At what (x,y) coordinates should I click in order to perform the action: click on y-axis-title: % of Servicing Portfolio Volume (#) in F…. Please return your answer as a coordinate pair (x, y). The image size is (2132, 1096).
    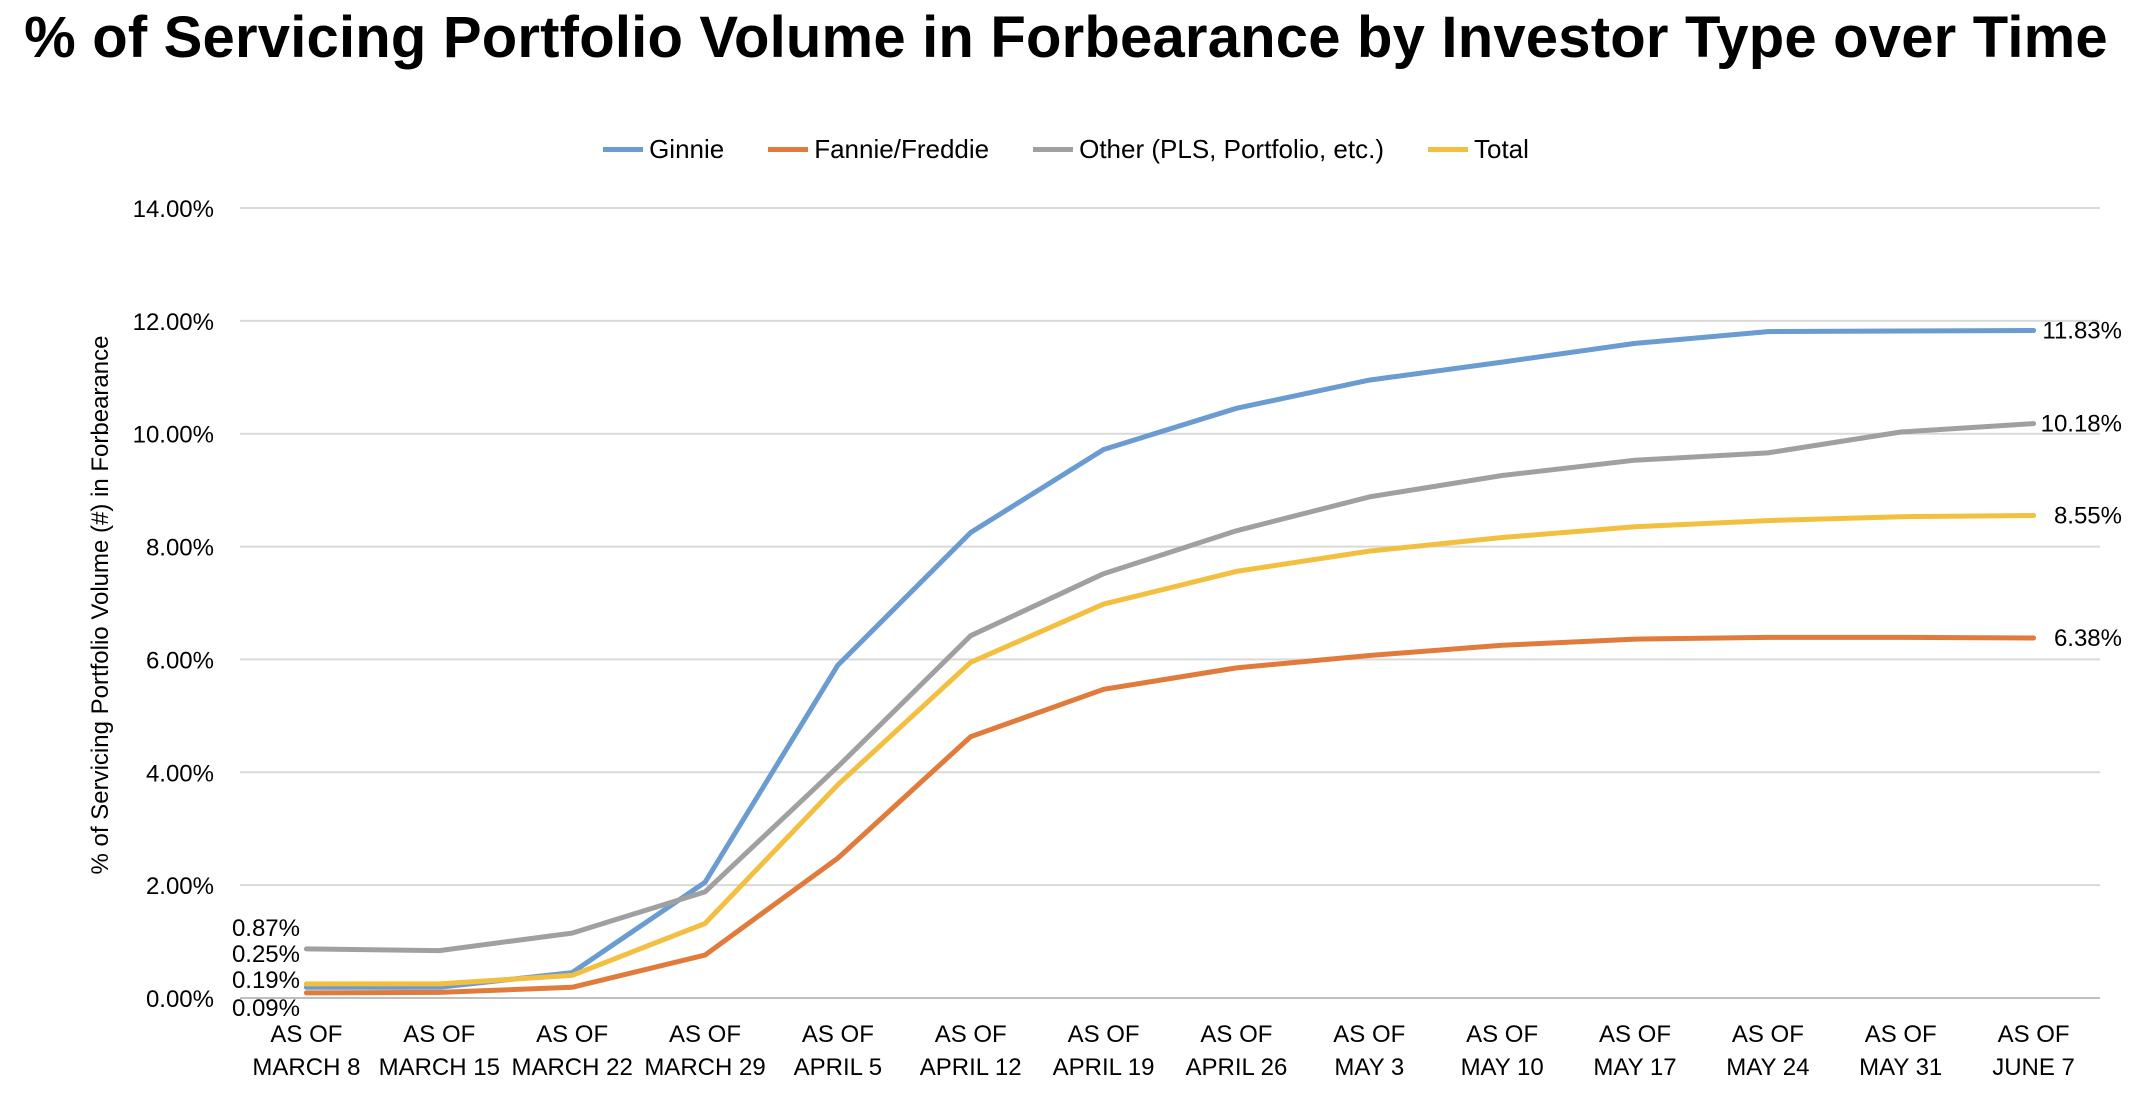
    Looking at the image, I should click on (100, 605).